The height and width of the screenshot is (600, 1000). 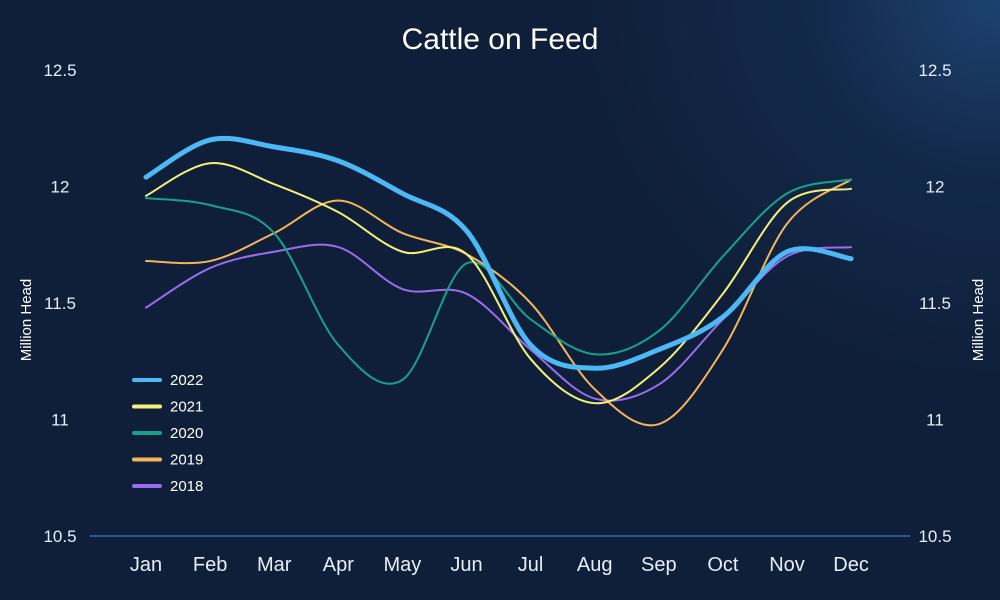 I want to click on x-tick: Jul, so click(x=531, y=565).